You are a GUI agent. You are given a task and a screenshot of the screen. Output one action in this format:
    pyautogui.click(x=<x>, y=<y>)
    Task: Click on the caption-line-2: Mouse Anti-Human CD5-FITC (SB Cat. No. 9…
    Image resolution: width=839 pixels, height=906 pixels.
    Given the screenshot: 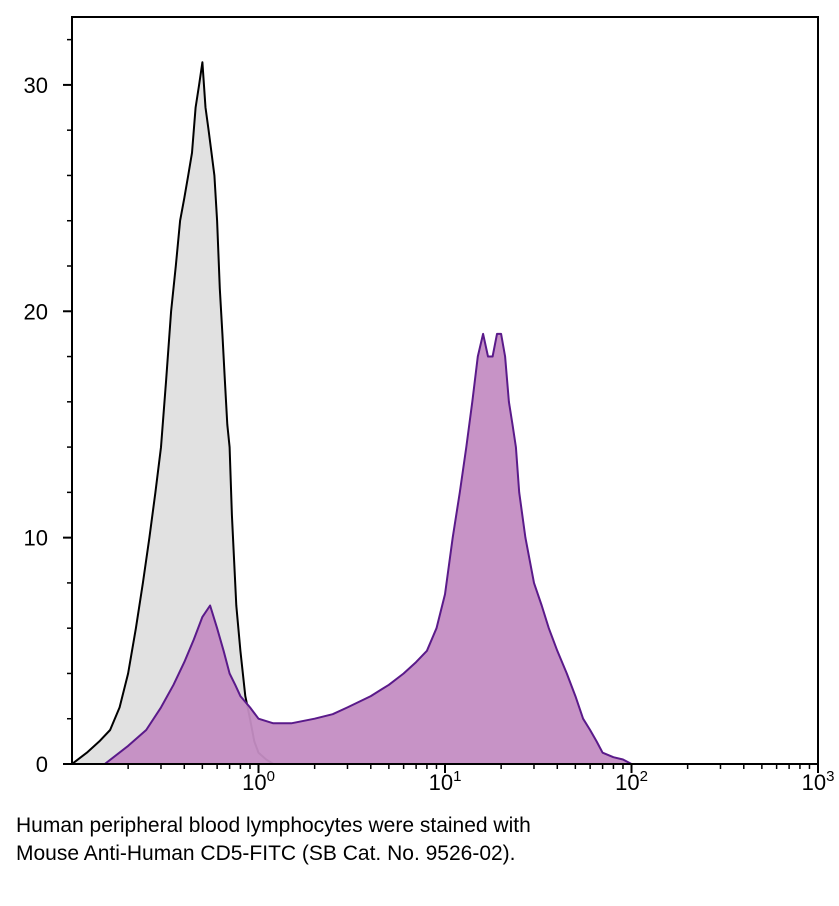 What is the action you would take?
    pyautogui.click(x=266, y=853)
    